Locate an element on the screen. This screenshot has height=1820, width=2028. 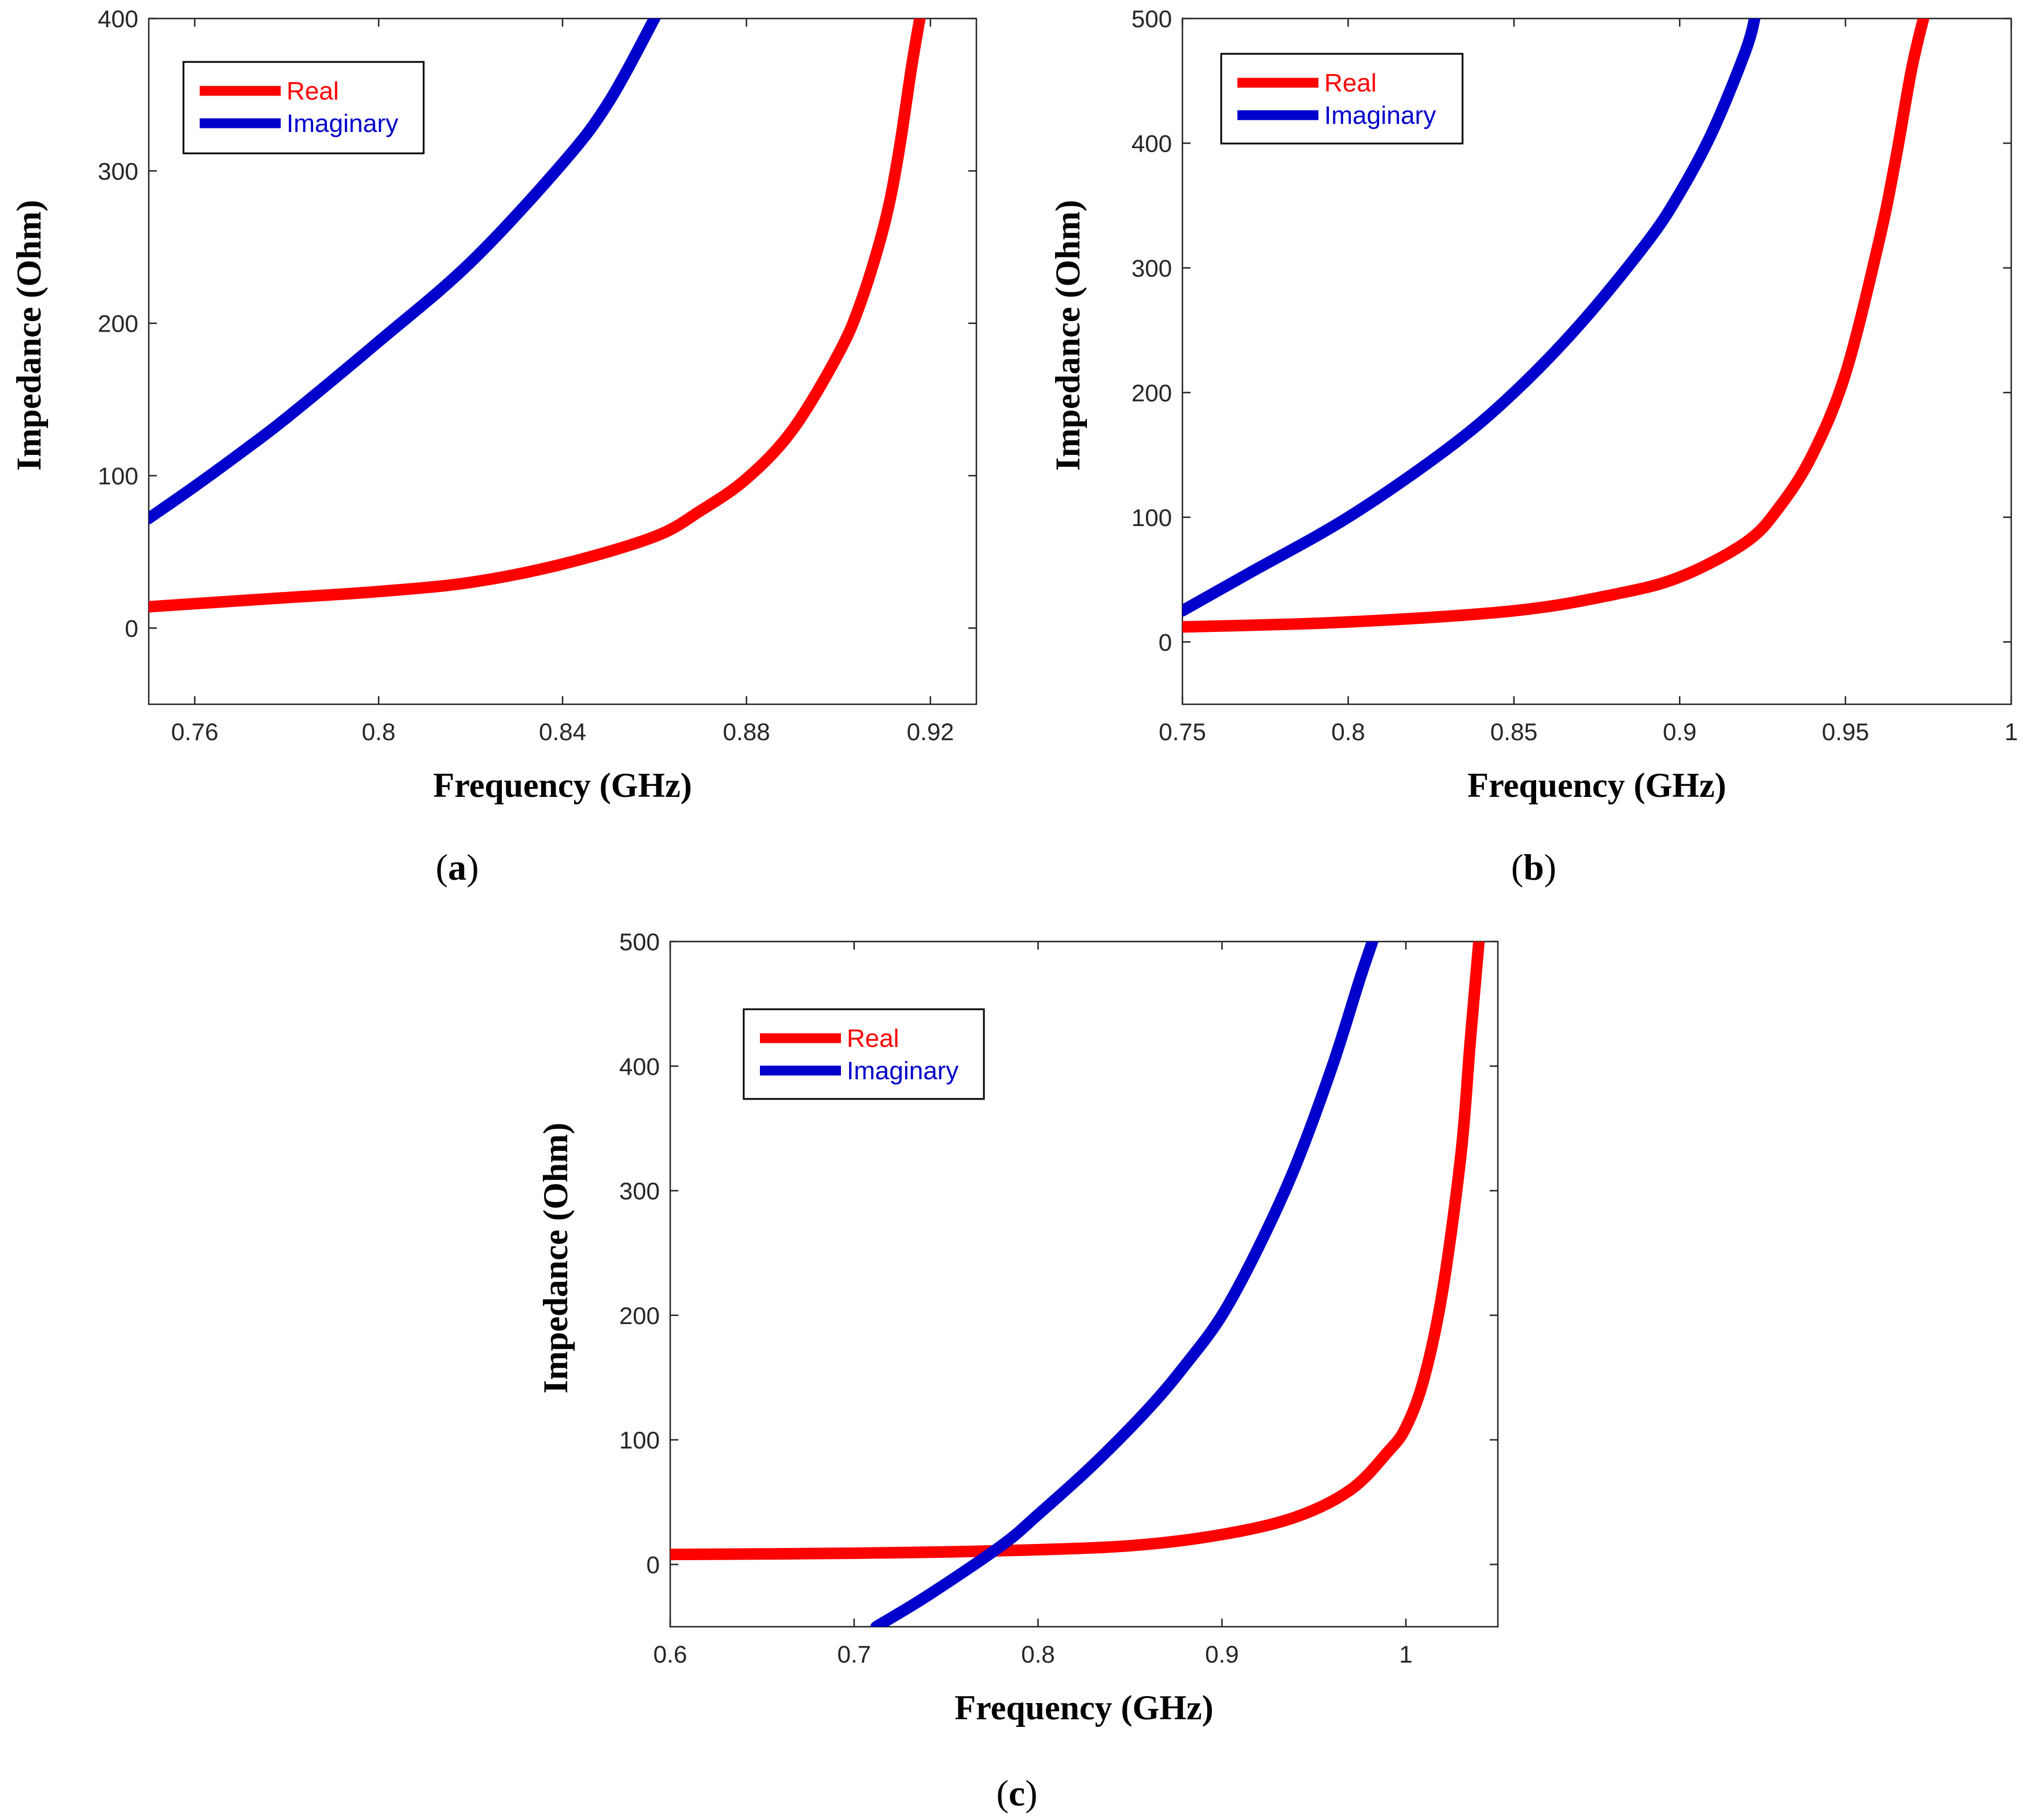
x-tick-label: 0.6 is located at coordinates (670, 1655).